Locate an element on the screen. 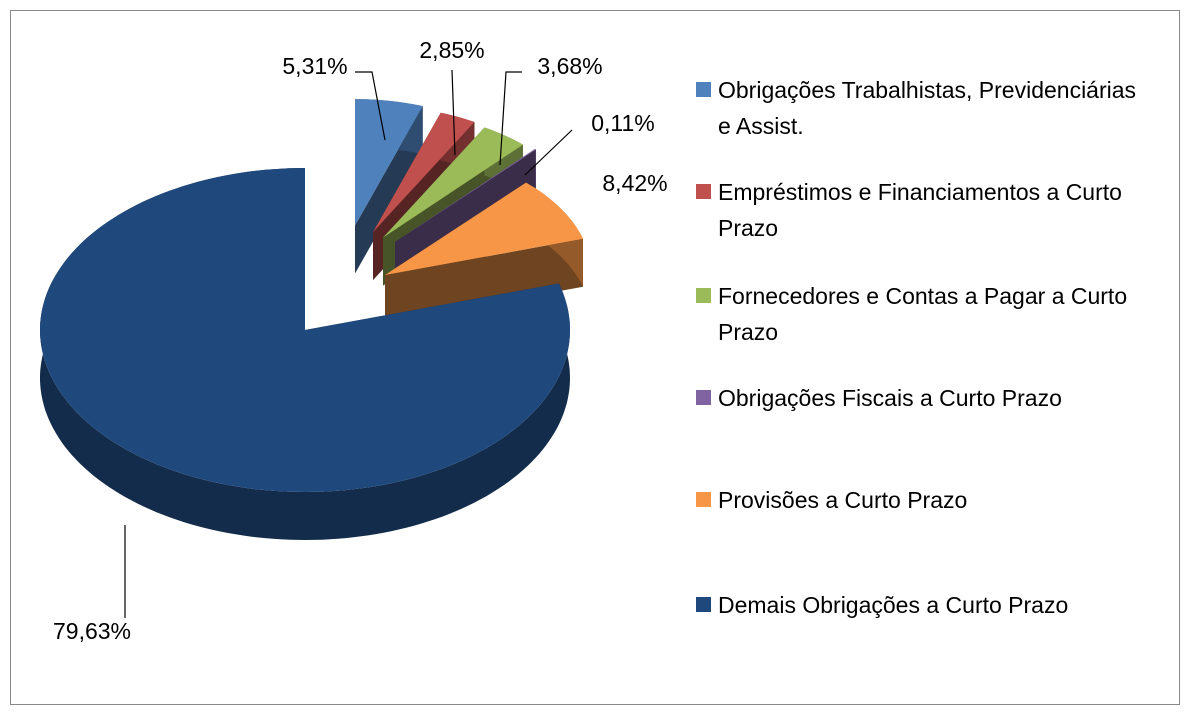 This screenshot has width=1190, height=713. legend-label: Demais Obrigações a Curto Prazo is located at coordinates (893, 605).